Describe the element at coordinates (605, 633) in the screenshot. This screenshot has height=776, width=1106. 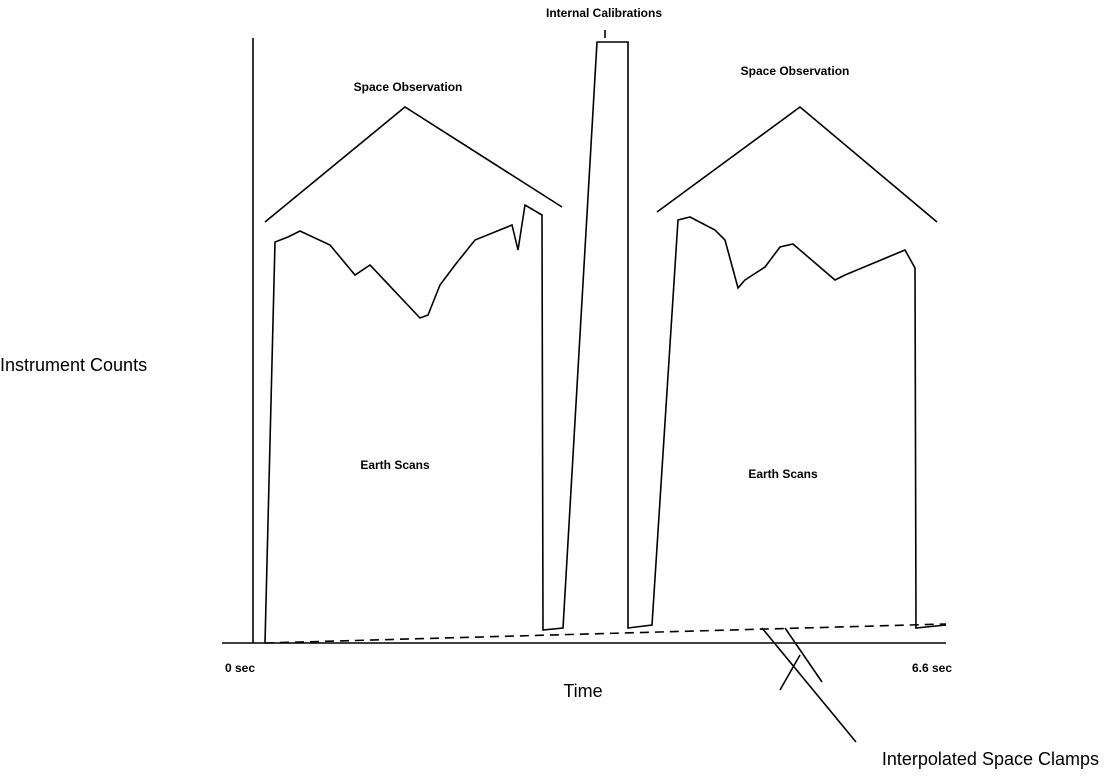
I see `space-clamp-line` at that location.